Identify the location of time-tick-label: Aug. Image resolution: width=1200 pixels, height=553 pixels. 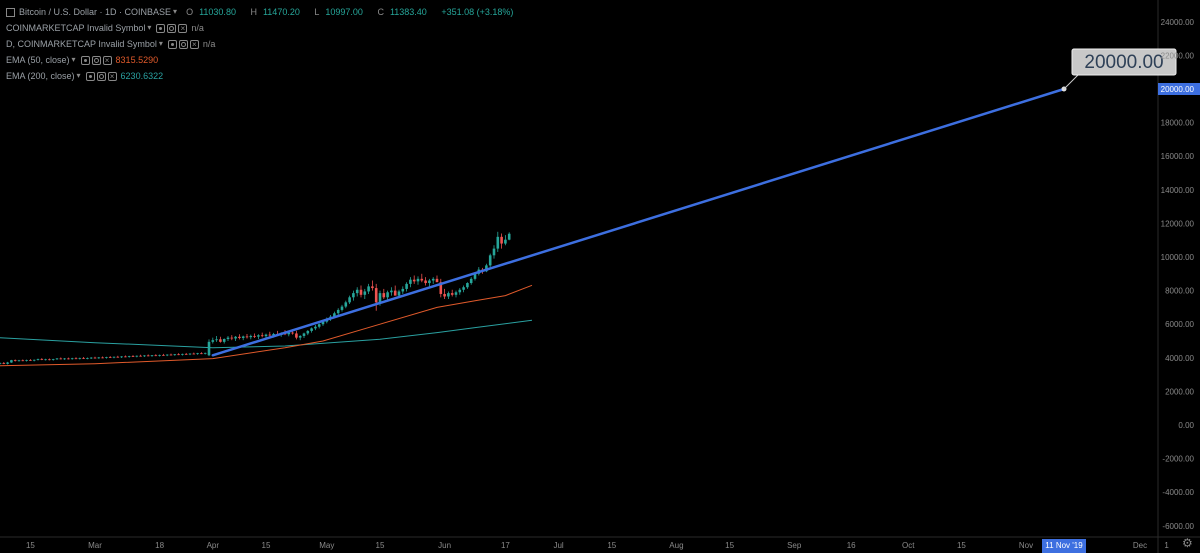
(676, 545).